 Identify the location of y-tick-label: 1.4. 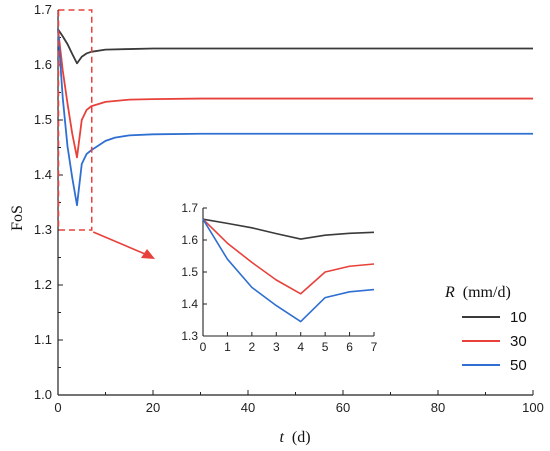
(43, 174).